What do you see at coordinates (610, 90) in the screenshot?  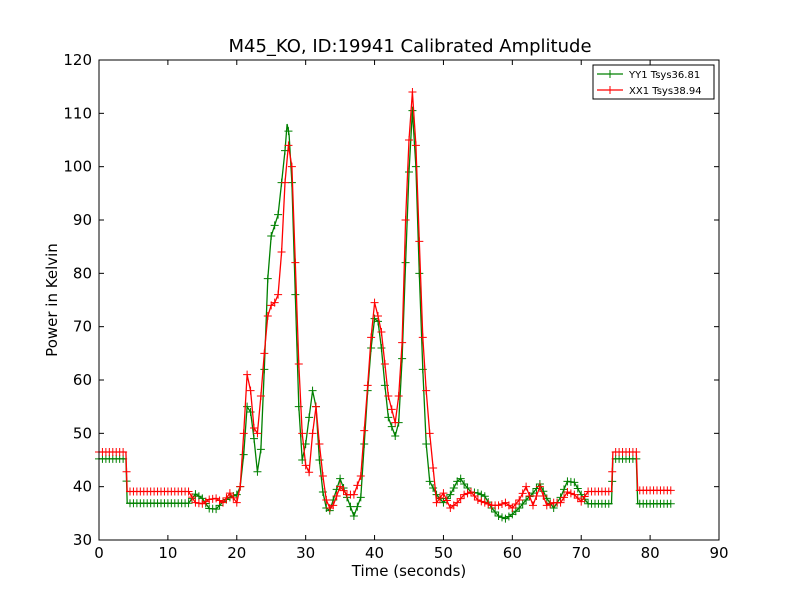 I see `legend-entry-2-marker` at bounding box center [610, 90].